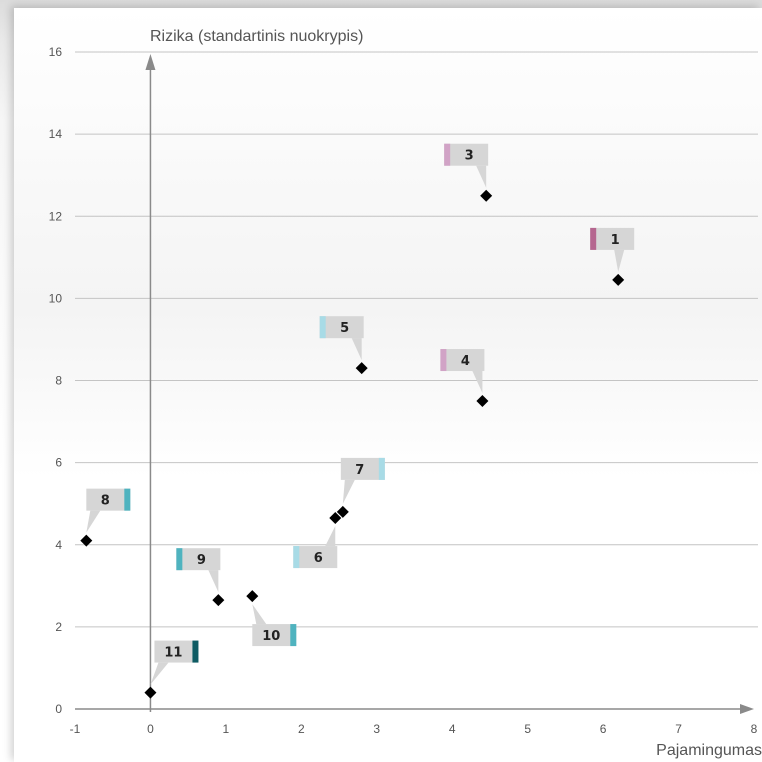 The image size is (762, 762). I want to click on point-label-text-6: 6, so click(318, 558).